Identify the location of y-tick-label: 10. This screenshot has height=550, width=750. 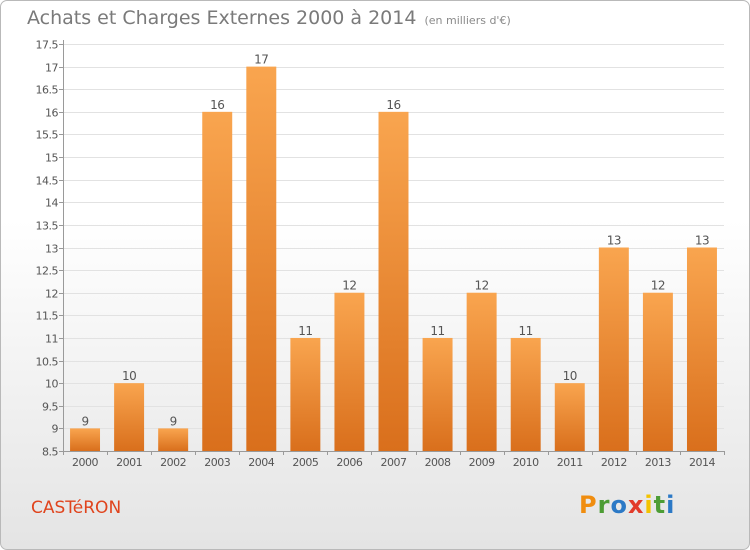
(51, 384).